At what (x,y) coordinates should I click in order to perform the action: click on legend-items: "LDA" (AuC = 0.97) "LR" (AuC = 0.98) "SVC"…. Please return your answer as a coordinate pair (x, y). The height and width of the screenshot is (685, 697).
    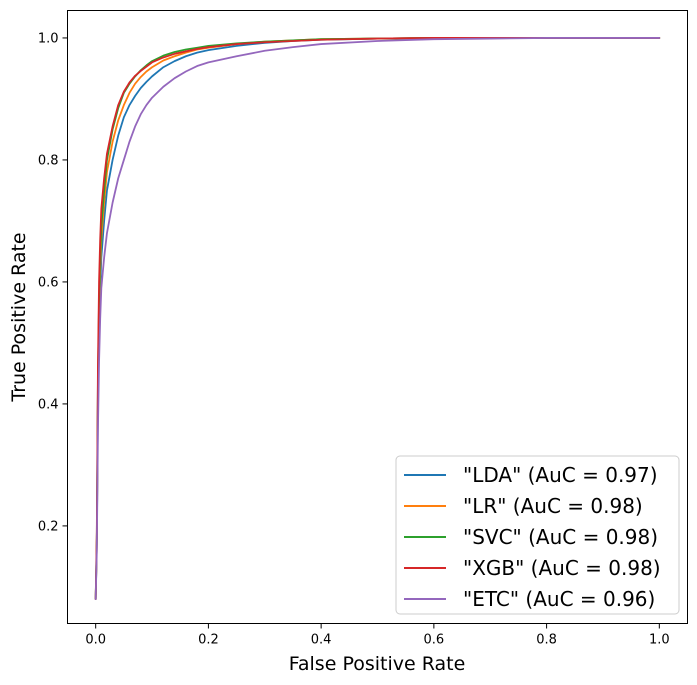
    Looking at the image, I should click on (532, 537).